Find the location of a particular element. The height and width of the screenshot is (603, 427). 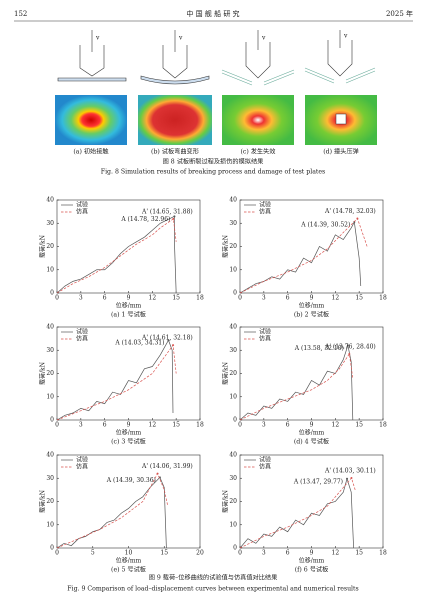

peak-annotation: A (13.58, 32.10) is located at coordinates (319, 348).